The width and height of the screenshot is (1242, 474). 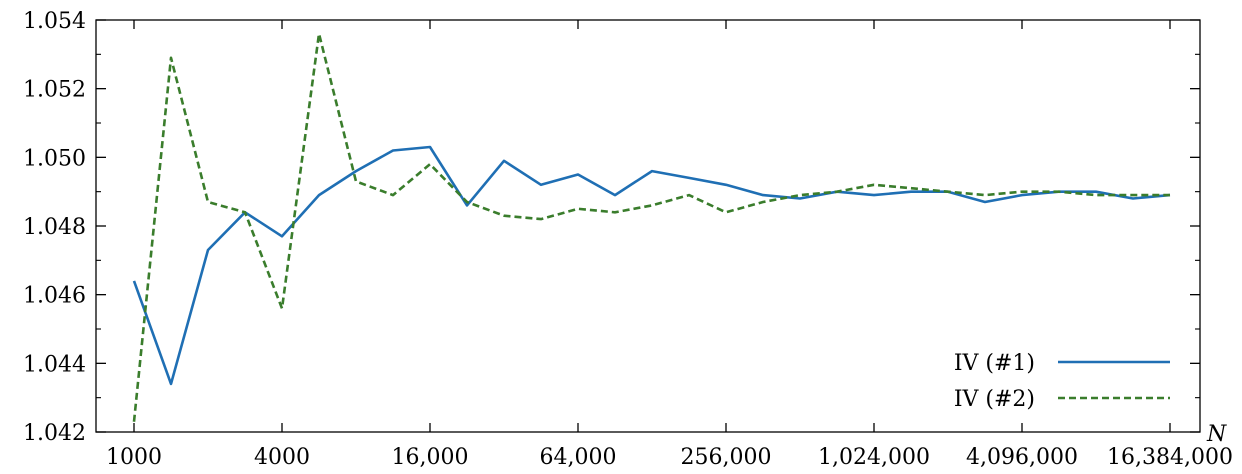 I want to click on y-tick-label: 1.052, so click(x=54, y=90).